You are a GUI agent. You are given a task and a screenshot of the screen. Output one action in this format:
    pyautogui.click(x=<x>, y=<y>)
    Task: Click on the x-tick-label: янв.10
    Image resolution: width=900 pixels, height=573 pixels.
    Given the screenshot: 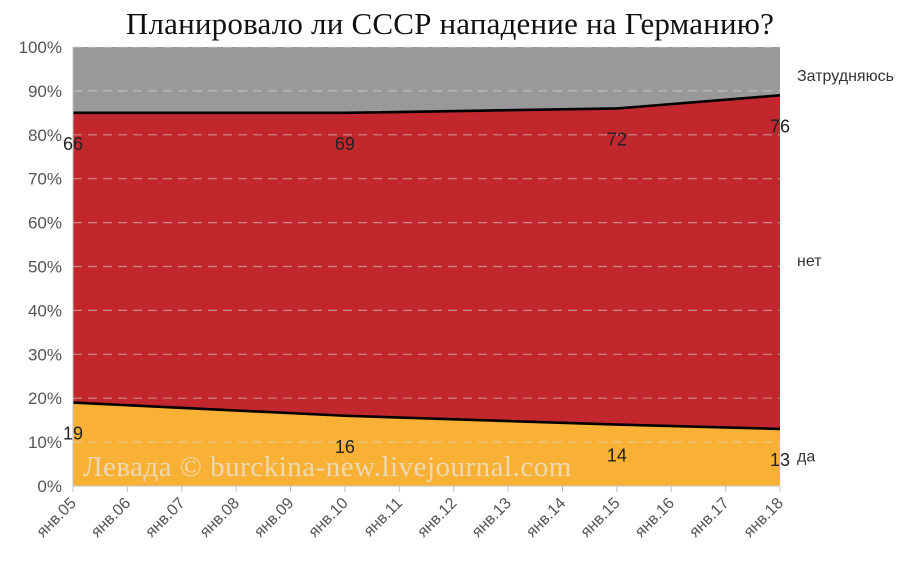 What is the action you would take?
    pyautogui.click(x=329, y=518)
    